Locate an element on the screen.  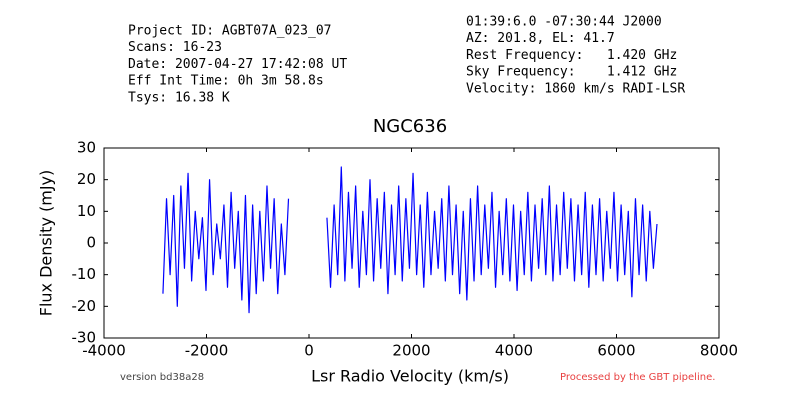
info-line: Project ID: AGBT07A_023_07 is located at coordinates (230, 31).